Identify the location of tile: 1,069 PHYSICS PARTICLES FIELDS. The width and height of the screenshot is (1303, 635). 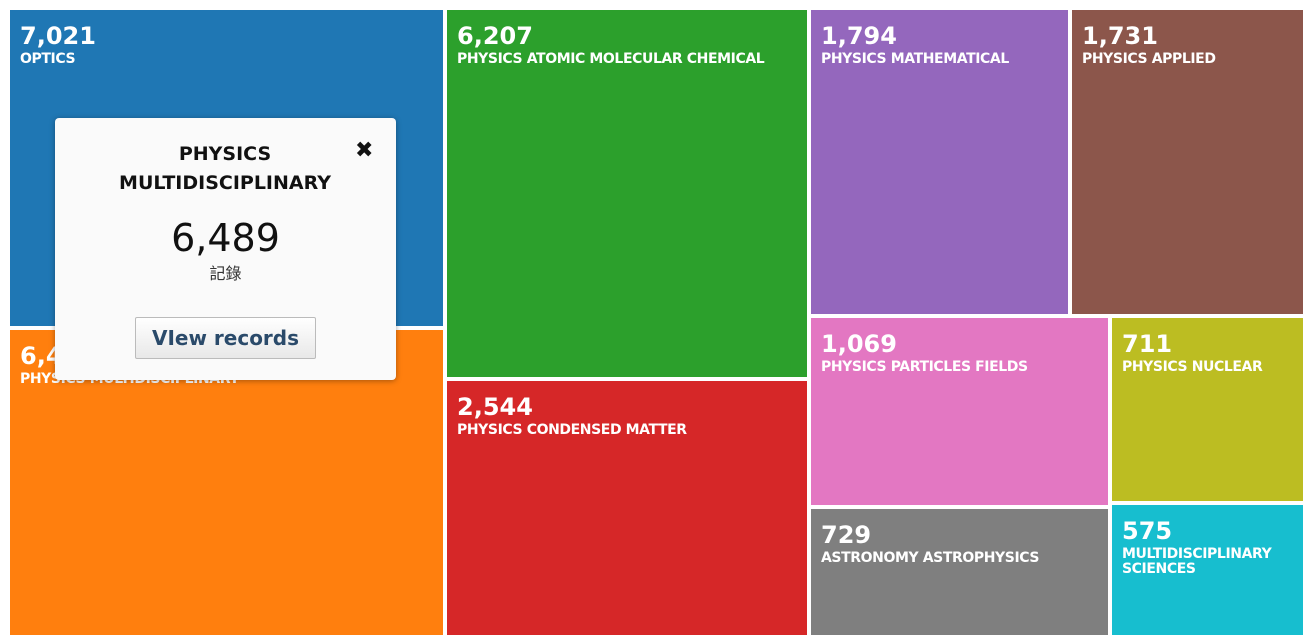
(959, 411).